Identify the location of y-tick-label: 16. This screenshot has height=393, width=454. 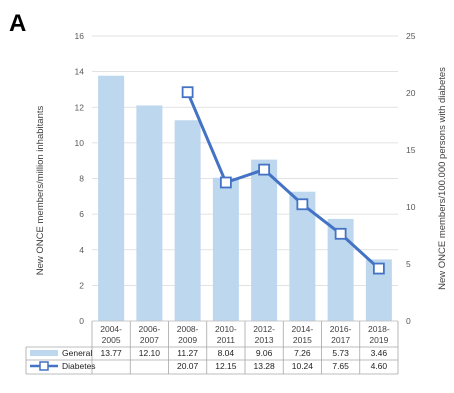
(80, 36).